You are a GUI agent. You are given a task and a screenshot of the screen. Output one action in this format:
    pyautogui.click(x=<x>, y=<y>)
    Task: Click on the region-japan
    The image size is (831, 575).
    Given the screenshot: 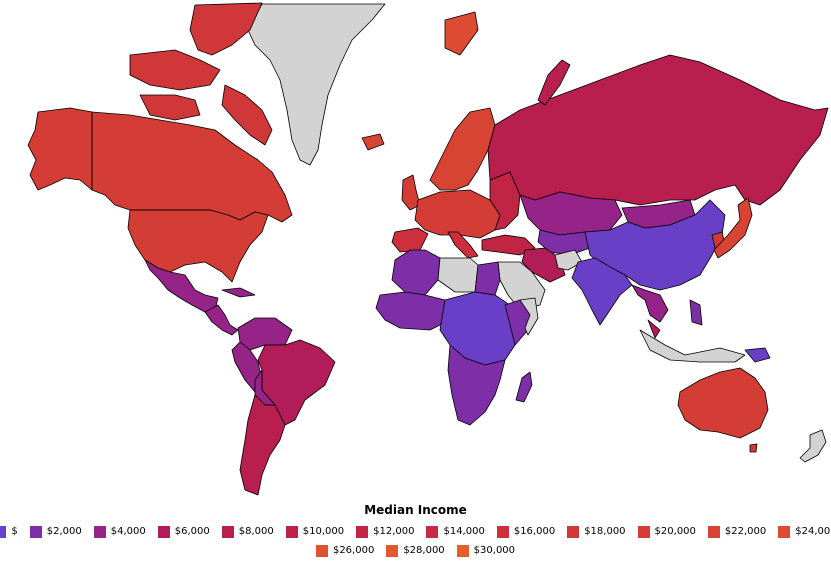 What is the action you would take?
    pyautogui.click(x=733, y=228)
    